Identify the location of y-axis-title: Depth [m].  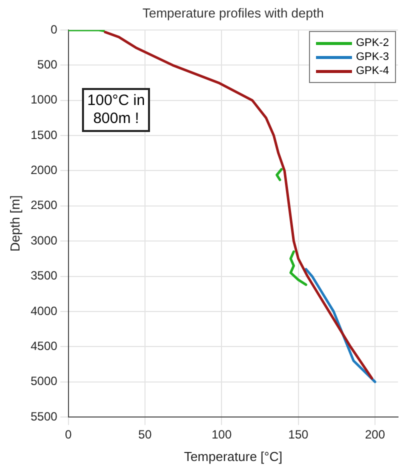
(14, 223).